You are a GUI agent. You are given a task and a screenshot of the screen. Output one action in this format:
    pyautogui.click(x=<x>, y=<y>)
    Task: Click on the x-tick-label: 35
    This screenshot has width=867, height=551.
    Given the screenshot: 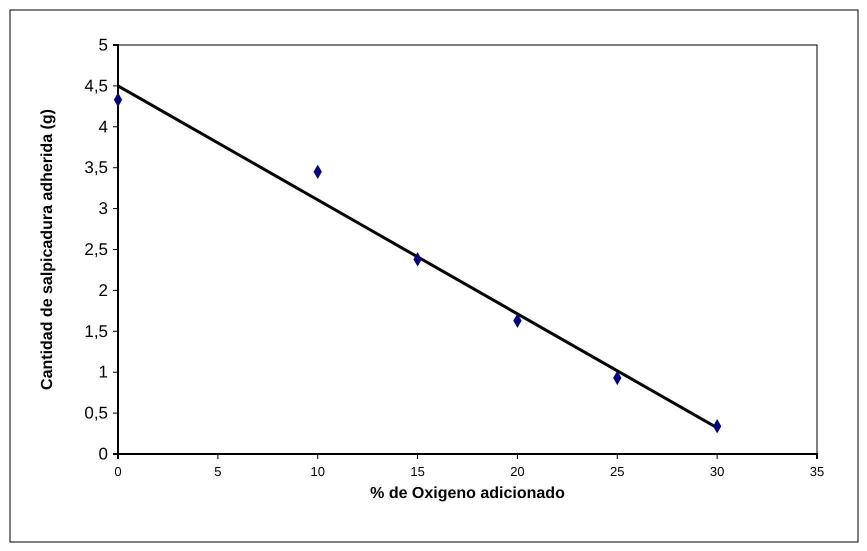 What is the action you would take?
    pyautogui.click(x=817, y=472)
    